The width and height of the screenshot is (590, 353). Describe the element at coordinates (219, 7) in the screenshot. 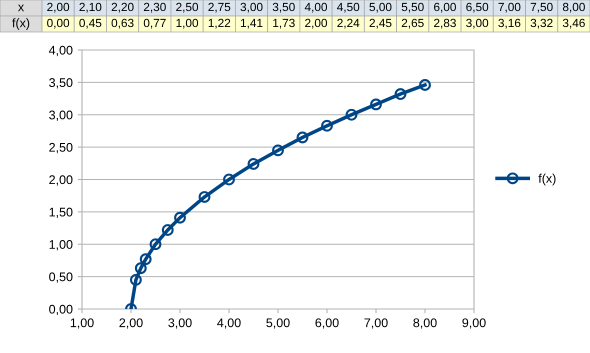

I see `text: 2,75` at that location.